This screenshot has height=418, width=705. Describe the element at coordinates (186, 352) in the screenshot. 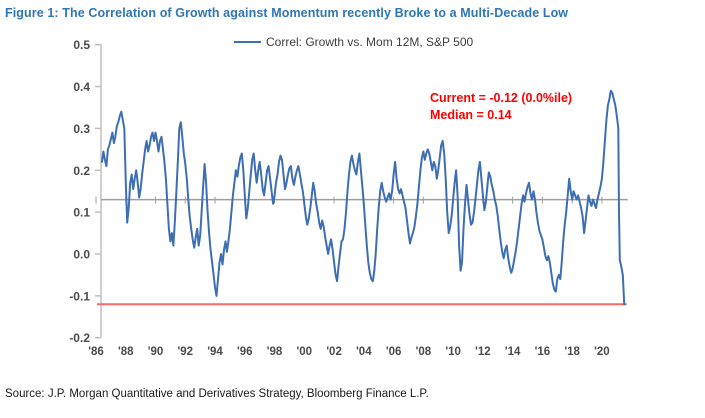

I see `x-tick-label: '92` at that location.